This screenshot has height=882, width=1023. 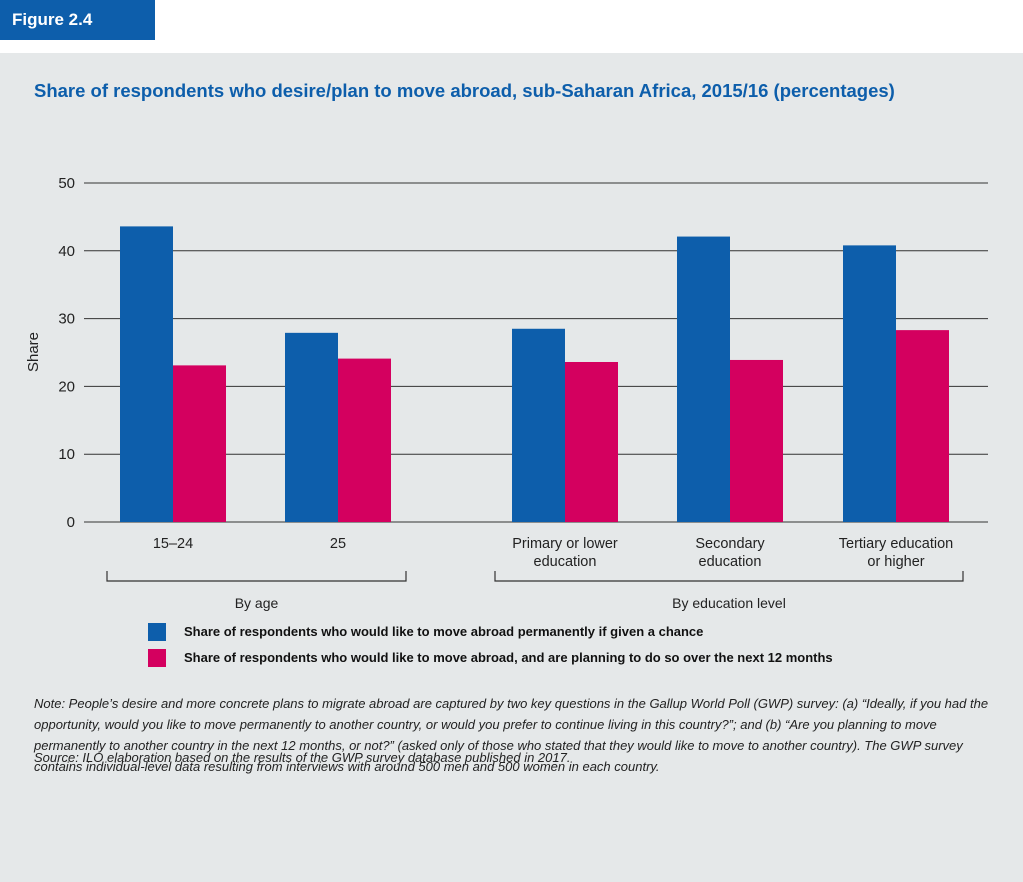 I want to click on x-category-label: Secondary, so click(x=730, y=544).